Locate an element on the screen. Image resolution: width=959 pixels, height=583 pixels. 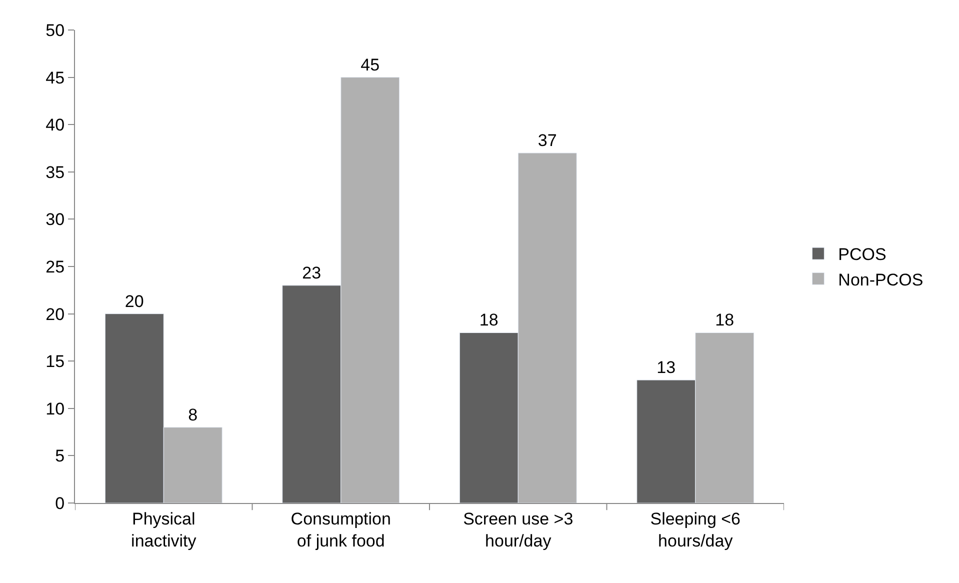
legend-label: PCOS is located at coordinates (862, 254).